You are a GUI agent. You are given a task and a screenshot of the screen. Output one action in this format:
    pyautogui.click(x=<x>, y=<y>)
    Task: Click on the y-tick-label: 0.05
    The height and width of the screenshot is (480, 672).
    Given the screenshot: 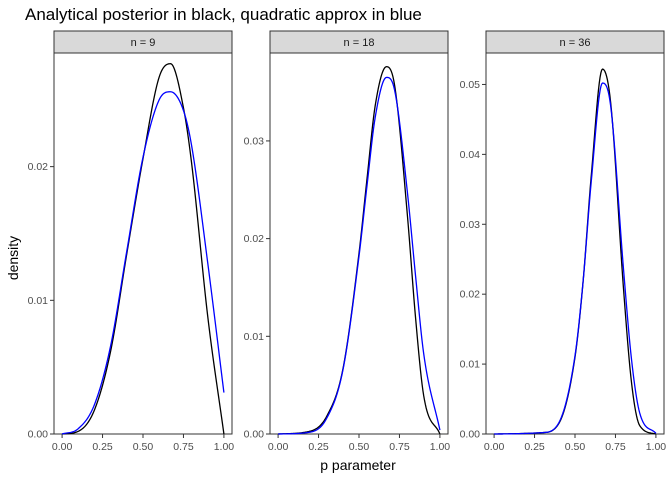 What is the action you would take?
    pyautogui.click(x=470, y=85)
    